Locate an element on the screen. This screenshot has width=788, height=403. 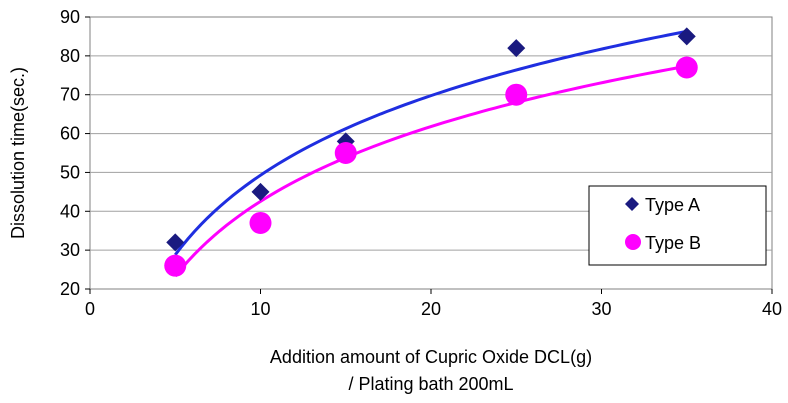
y-tick-label: 40 is located at coordinates (70, 211).